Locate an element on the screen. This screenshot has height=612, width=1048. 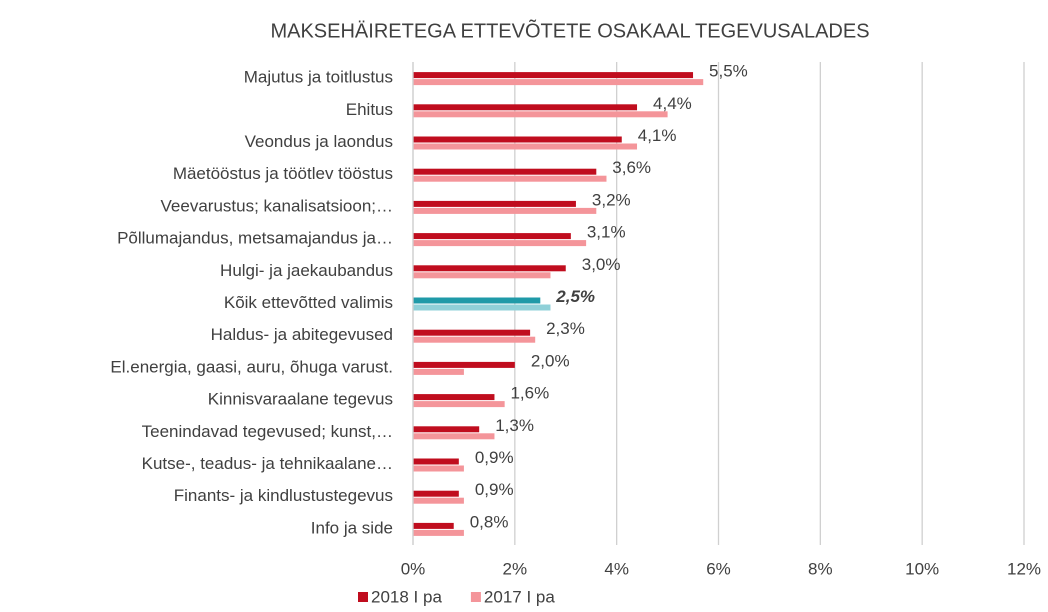
x-tick-label: 10% is located at coordinates (922, 568).